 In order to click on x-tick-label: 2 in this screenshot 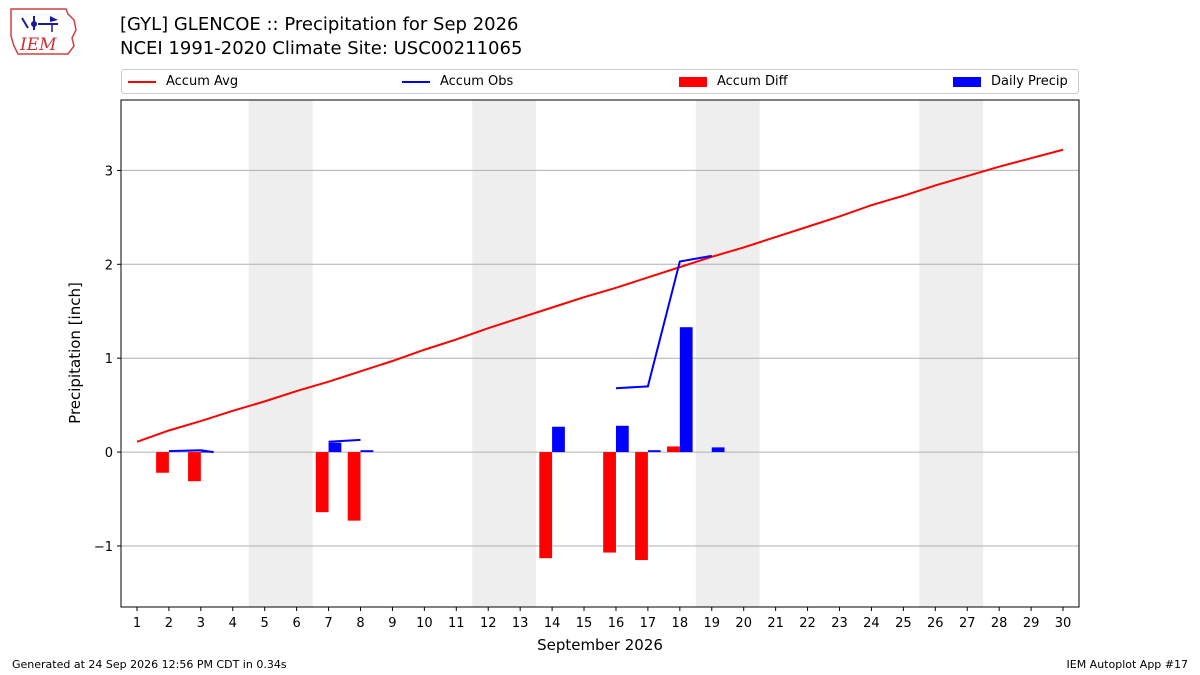, I will do `click(169, 623)`.